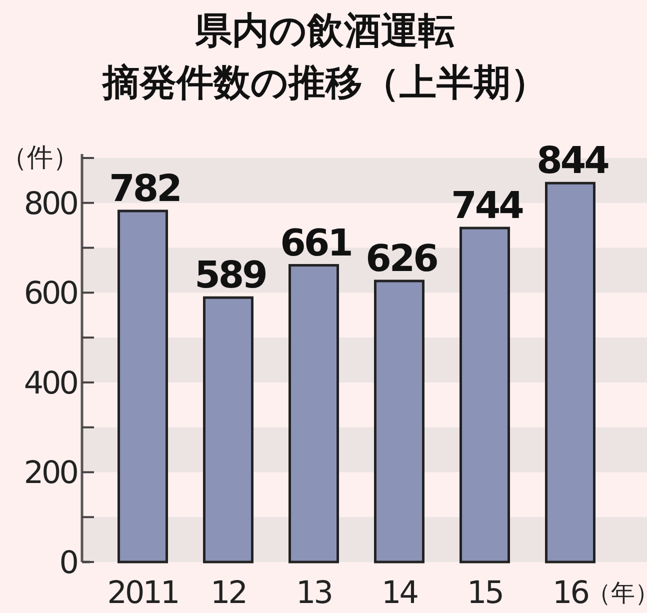 This screenshot has height=613, width=647. What do you see at coordinates (617, 593) in the screenshot?
I see `x-axis-title: （年）` at bounding box center [617, 593].